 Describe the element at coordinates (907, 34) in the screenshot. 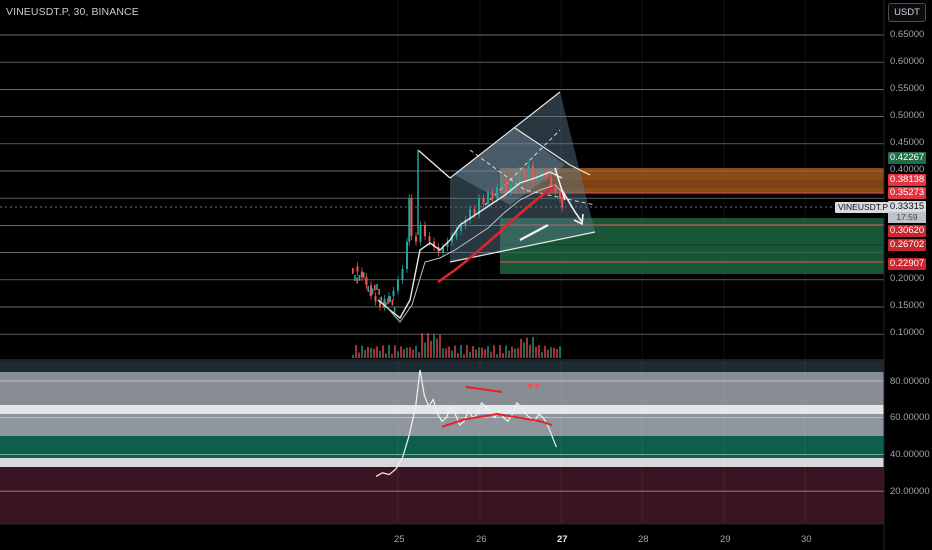

I see `price-axis-label: 0.65000` at that location.